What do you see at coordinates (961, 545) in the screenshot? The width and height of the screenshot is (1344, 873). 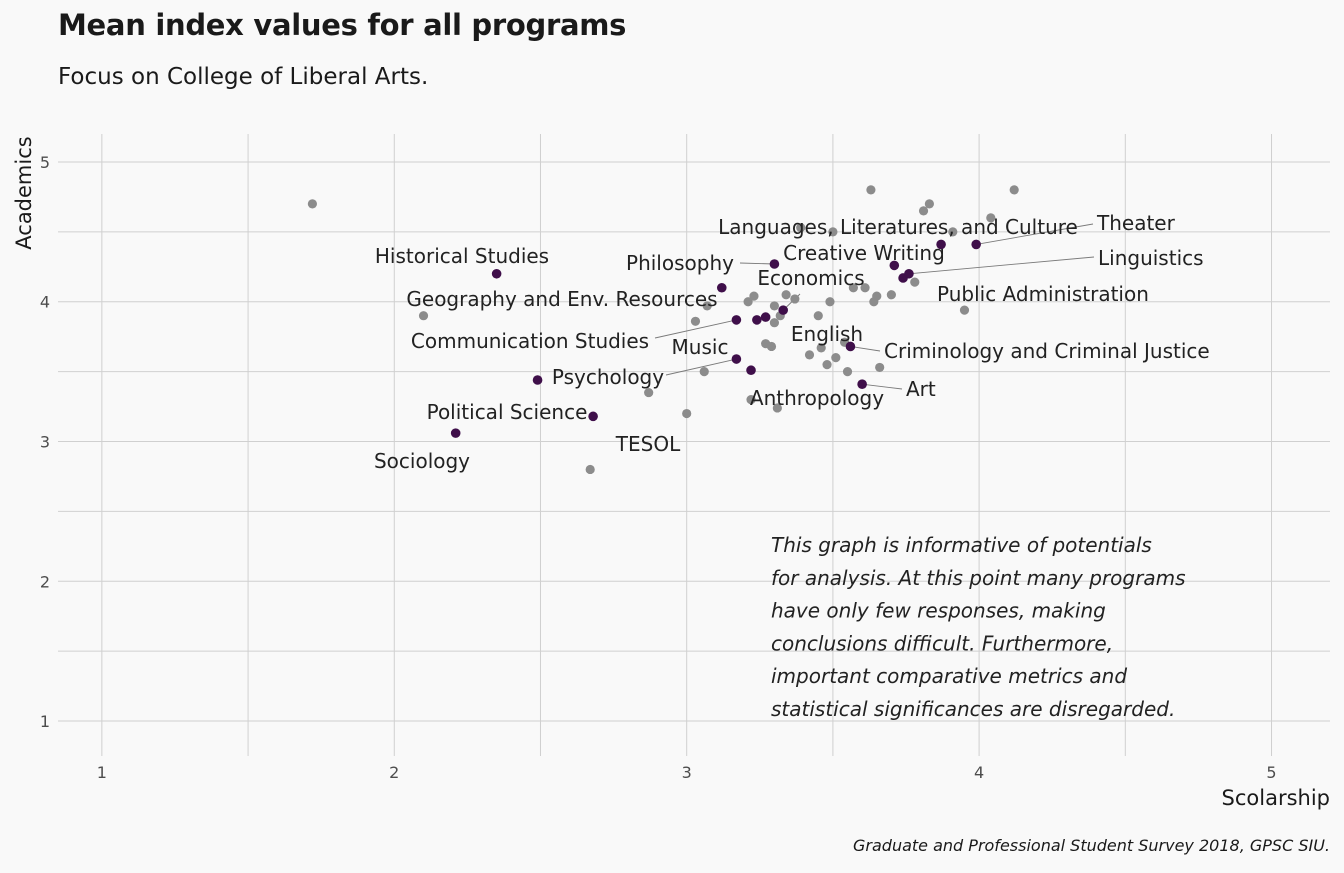 I see `annotation-line: This graph is informative of potentials` at bounding box center [961, 545].